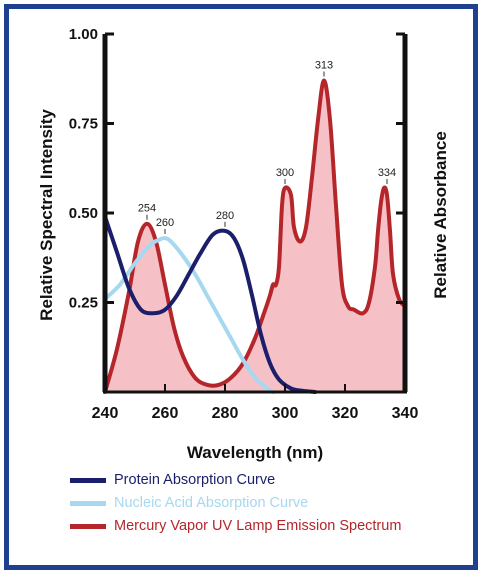 The height and width of the screenshot is (570, 480). What do you see at coordinates (405, 413) in the screenshot?
I see `x-tick-label: 340` at bounding box center [405, 413].